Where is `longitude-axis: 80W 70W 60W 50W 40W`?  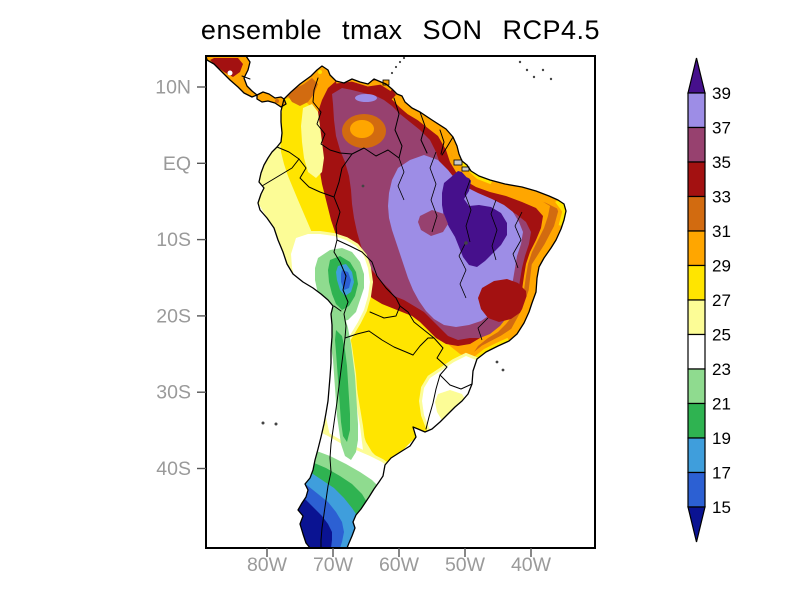
longitude-axis: 80W 70W 60W 50W 40W is located at coordinates (399, 562).